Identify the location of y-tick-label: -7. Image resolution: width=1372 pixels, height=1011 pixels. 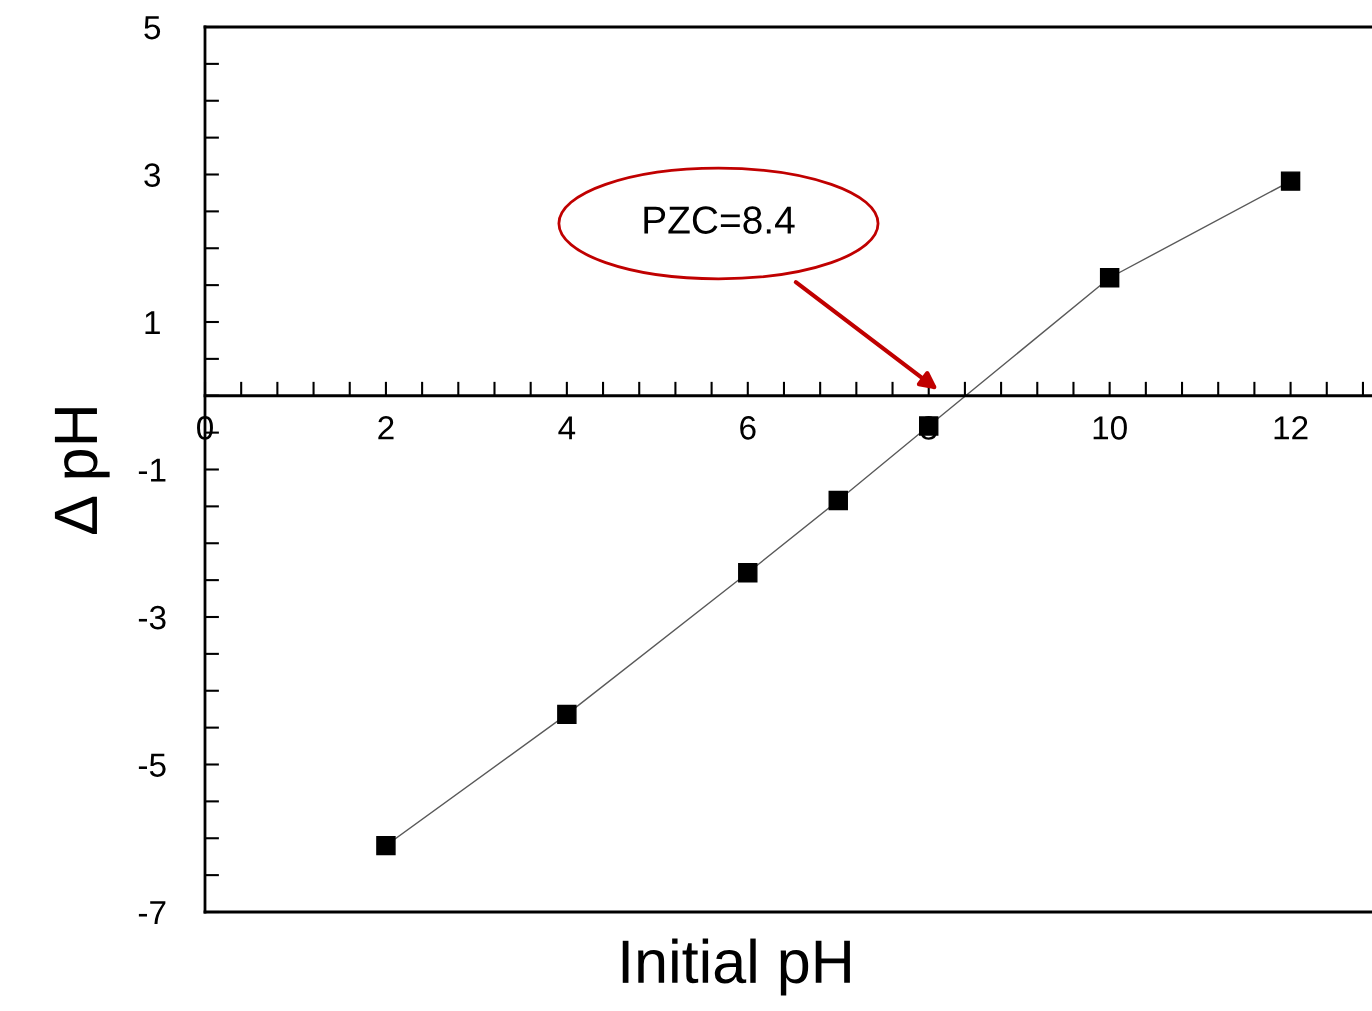
(152, 913).